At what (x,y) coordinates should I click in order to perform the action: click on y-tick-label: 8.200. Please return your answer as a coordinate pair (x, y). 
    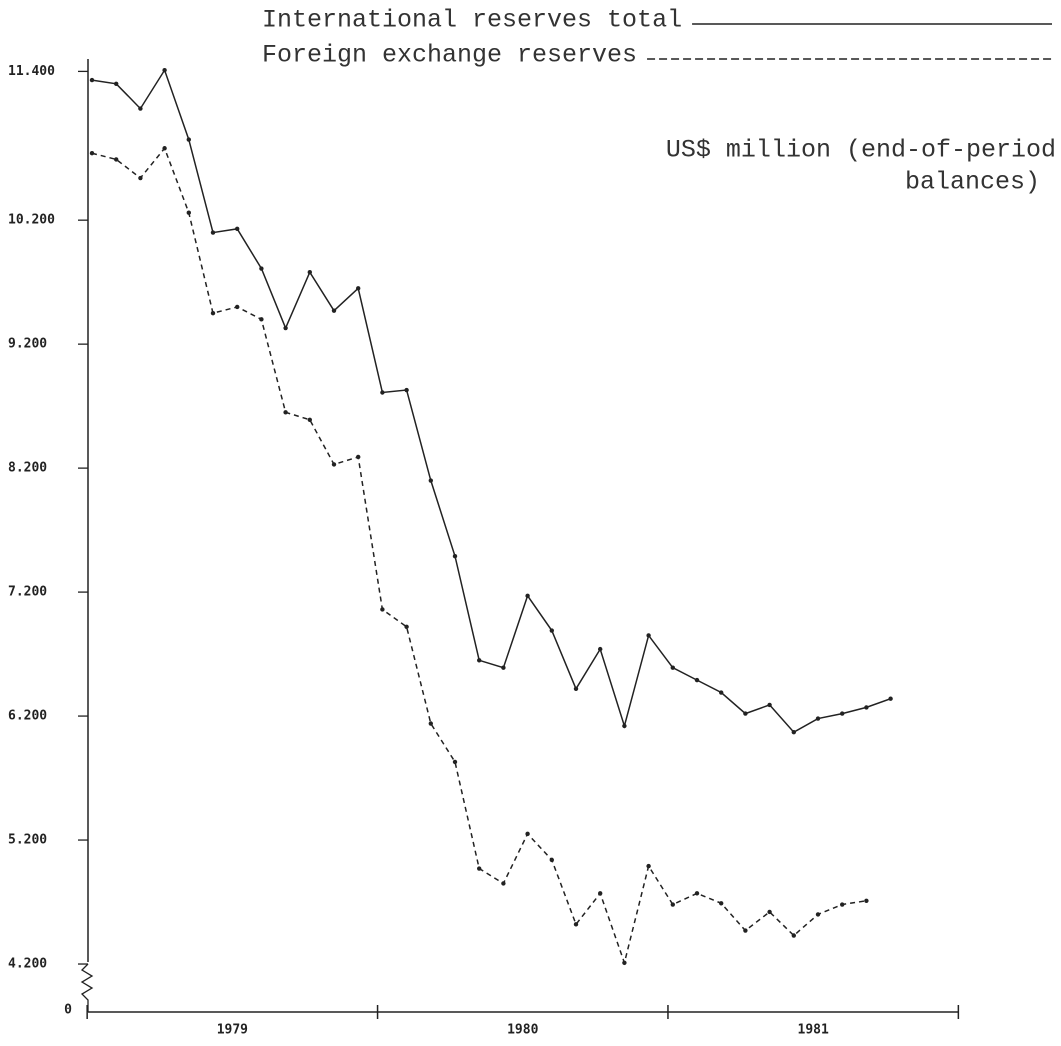
    Looking at the image, I should click on (27, 468).